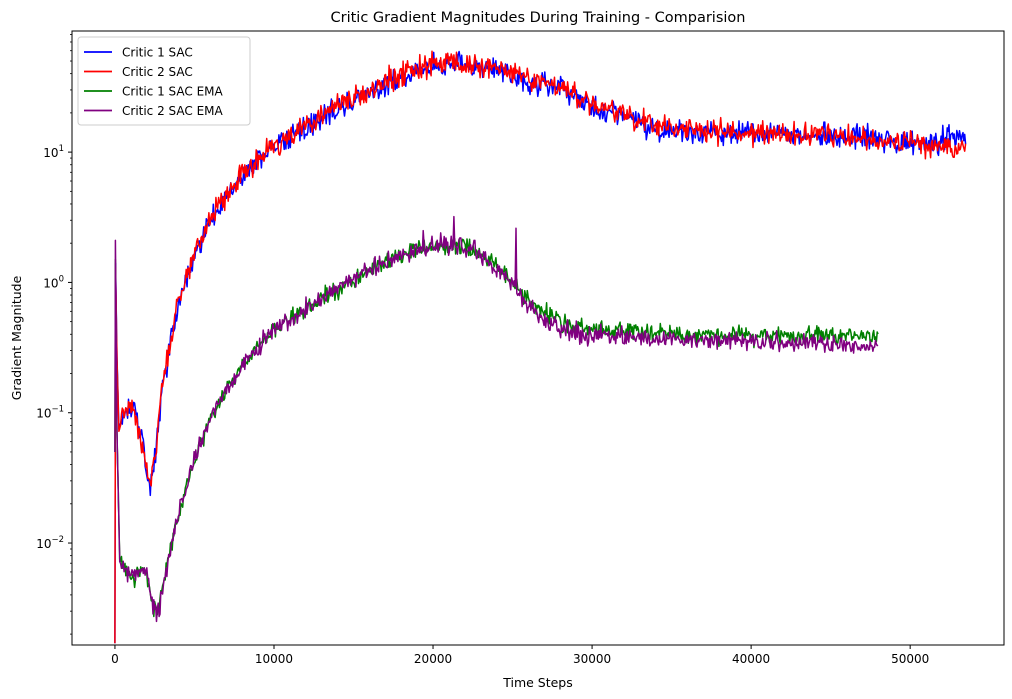  I want to click on y-tick-label: 10⁰, so click(53, 282).